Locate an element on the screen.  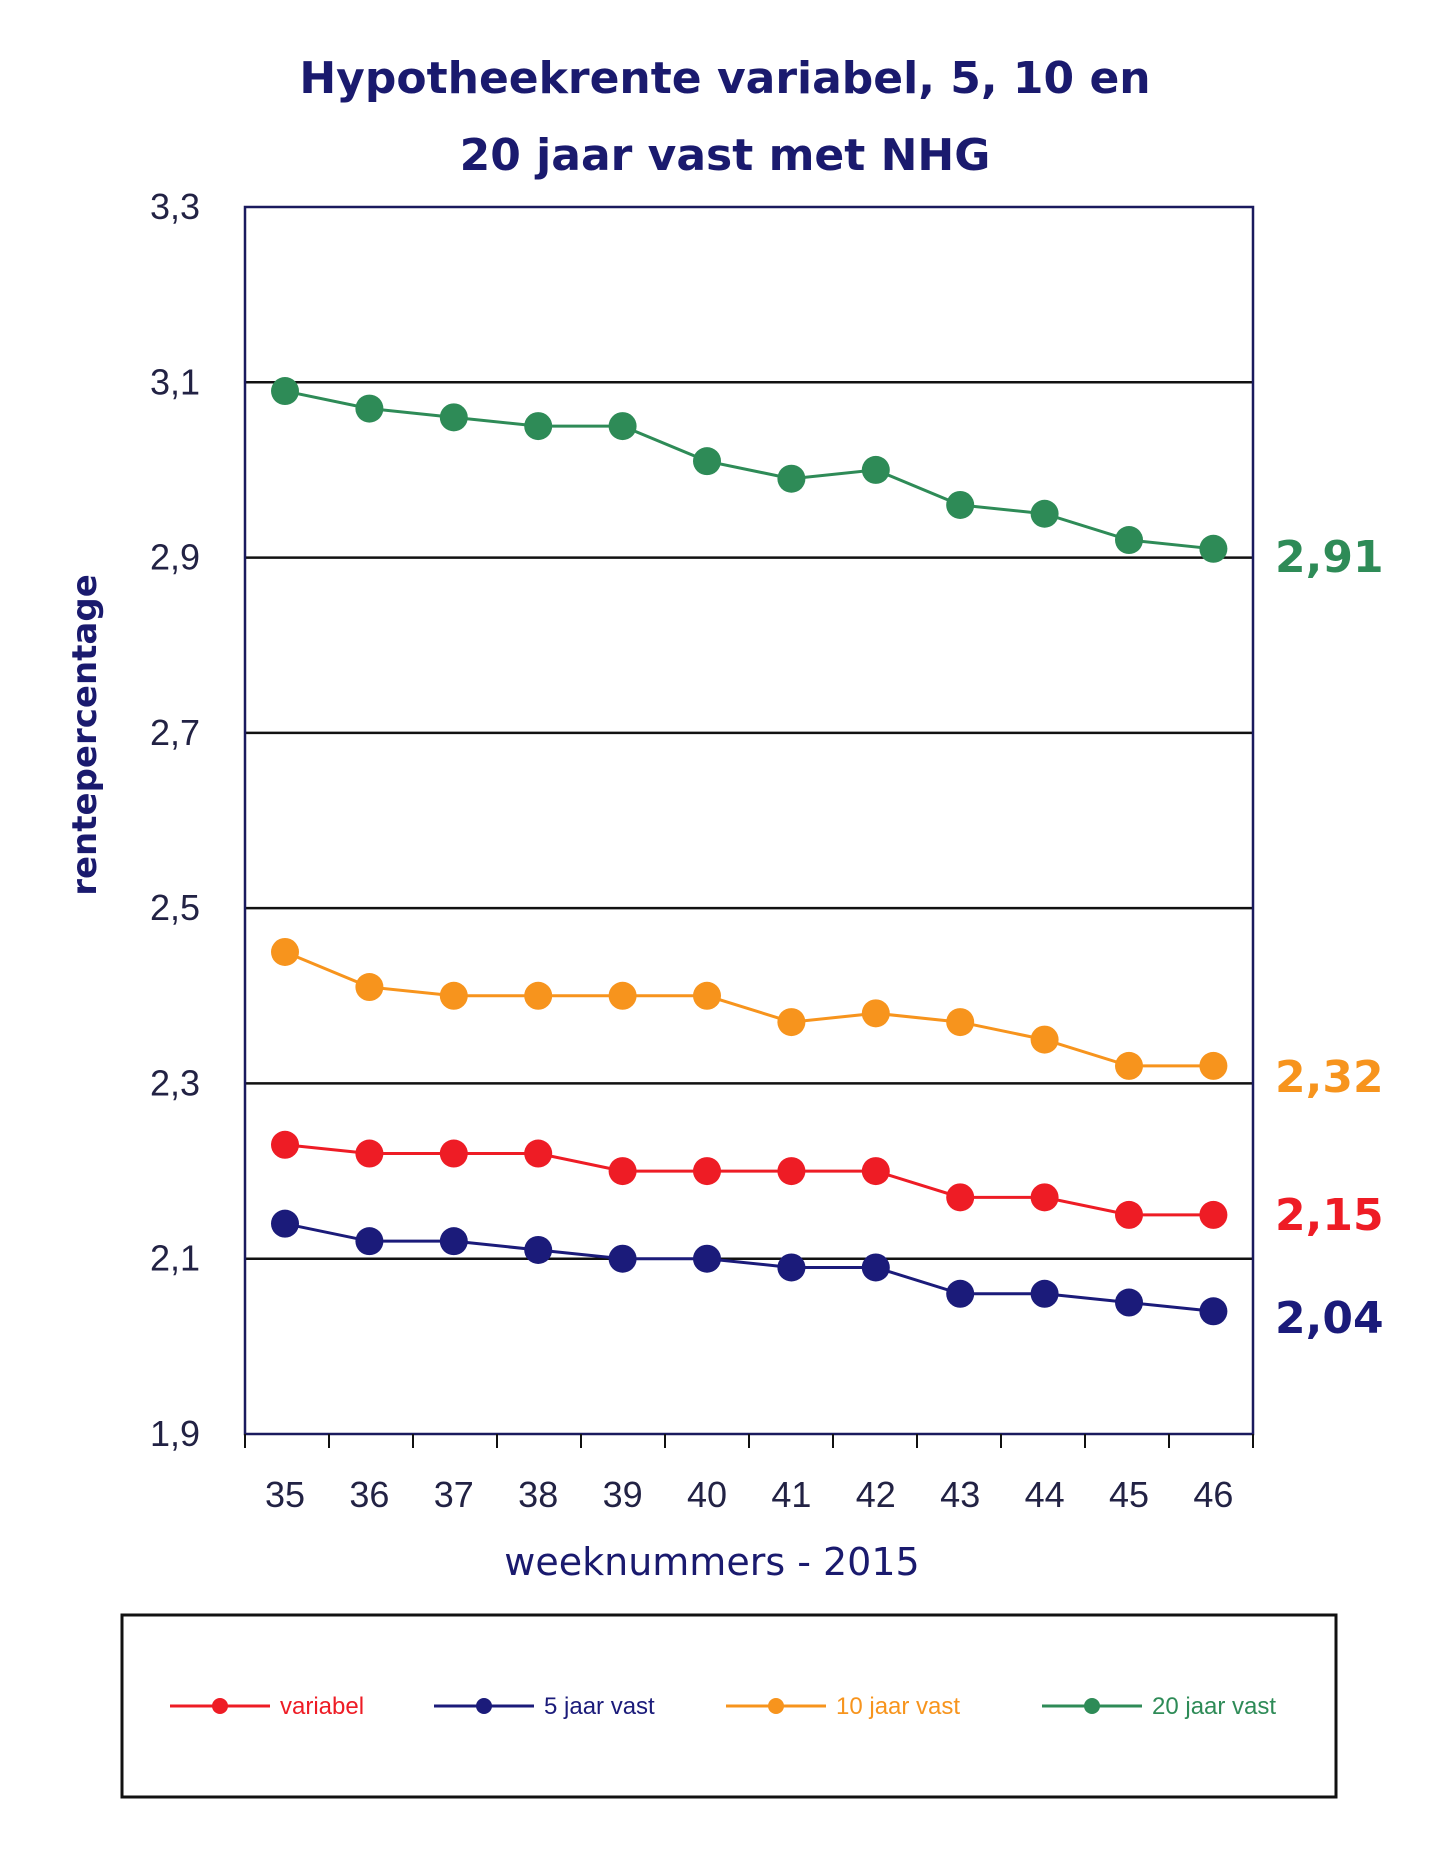
x-tick-label: 46 is located at coordinates (1213, 1494).